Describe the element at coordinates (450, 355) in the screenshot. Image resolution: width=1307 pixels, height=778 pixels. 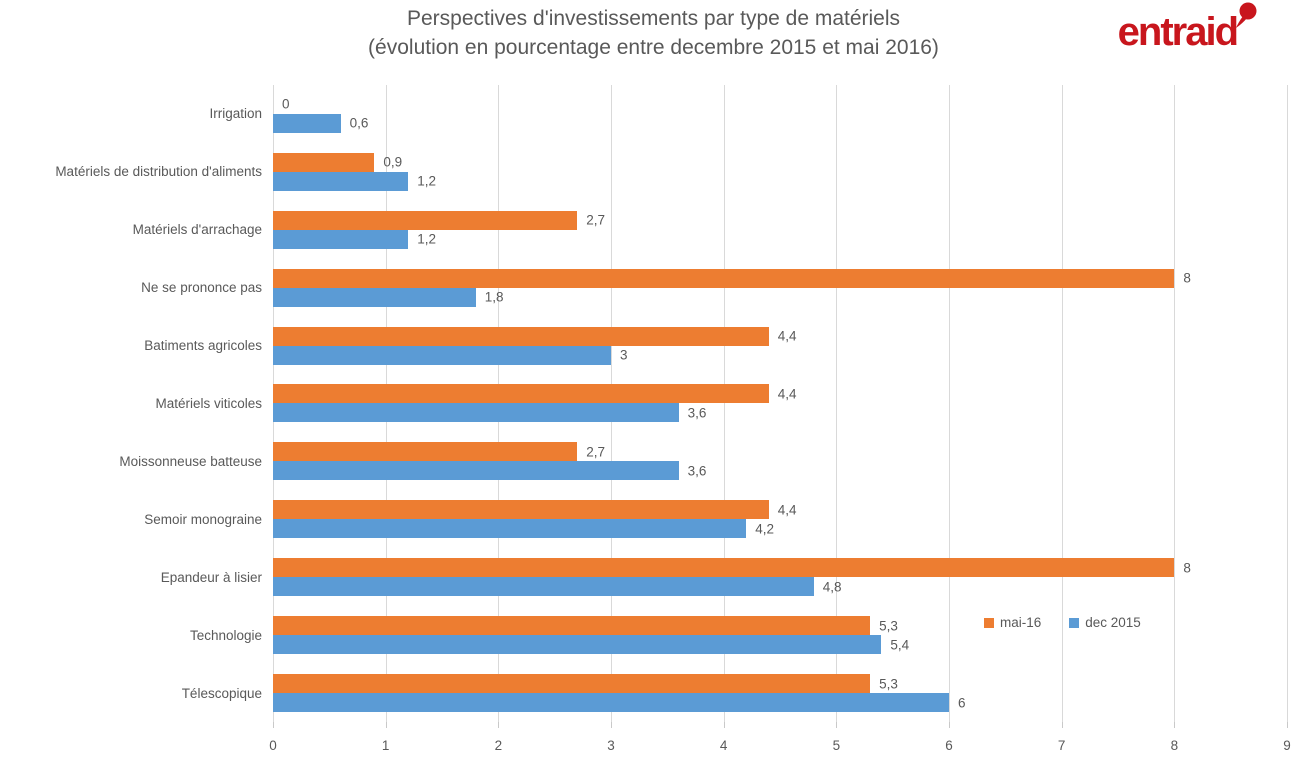
I see `bar-dec2015: 3` at that location.